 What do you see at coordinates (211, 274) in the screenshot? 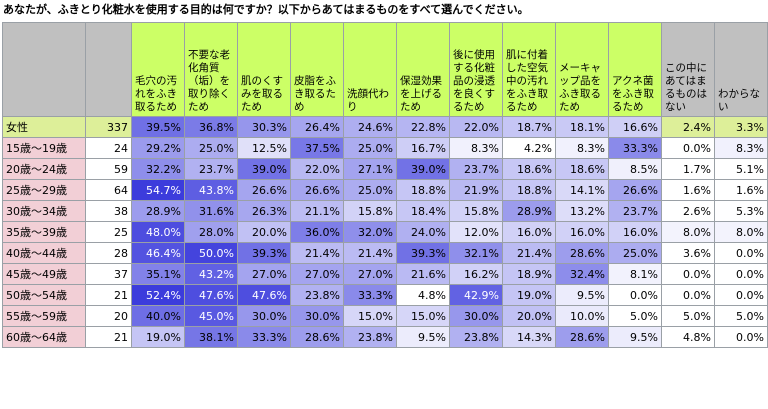
I see `value-cell: 43.2%` at bounding box center [211, 274].